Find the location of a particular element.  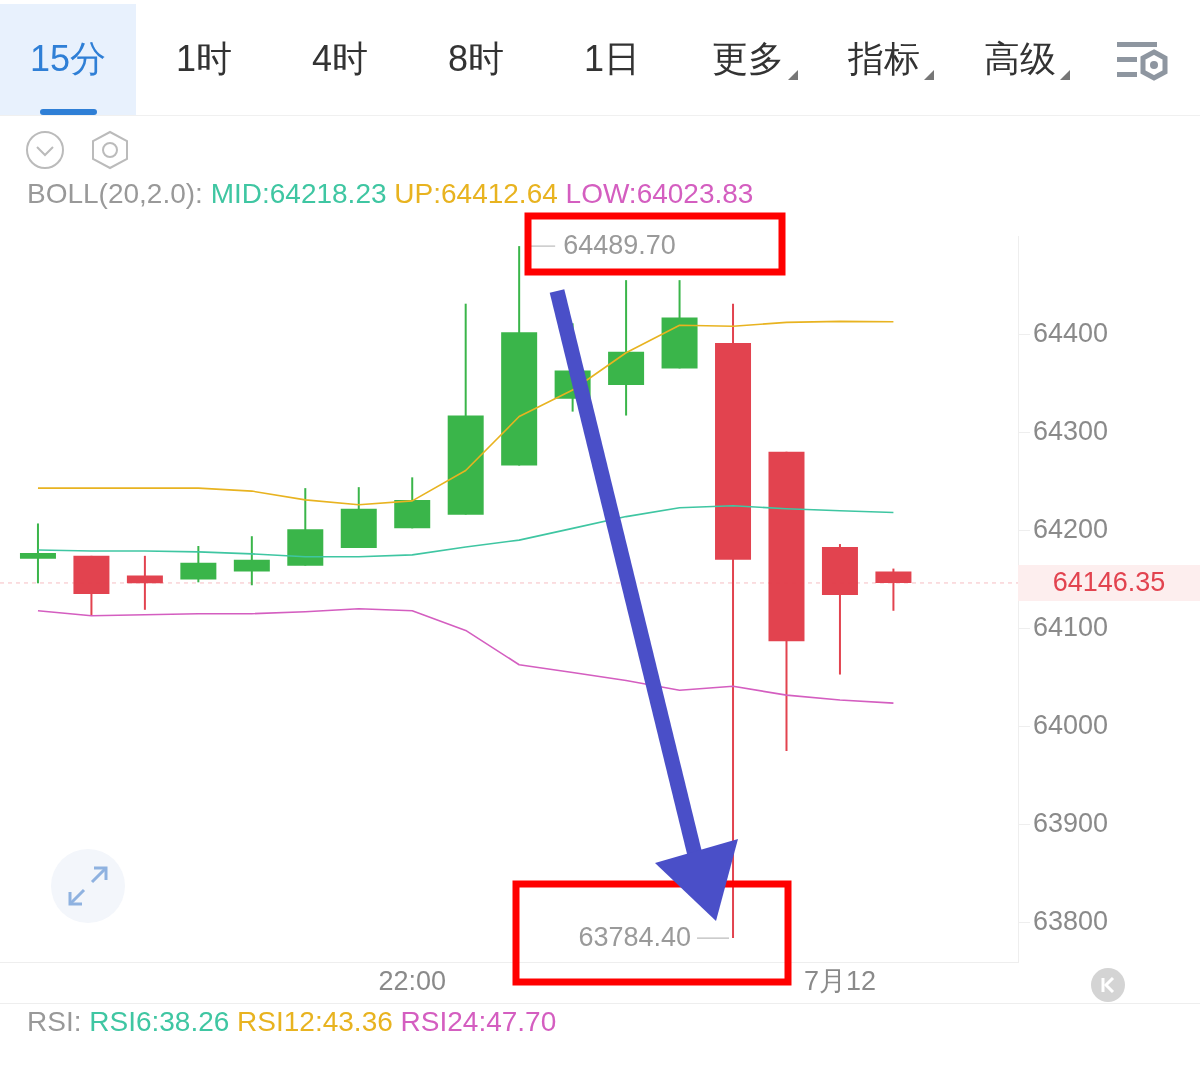

text: 1日 is located at coordinates (612, 59).